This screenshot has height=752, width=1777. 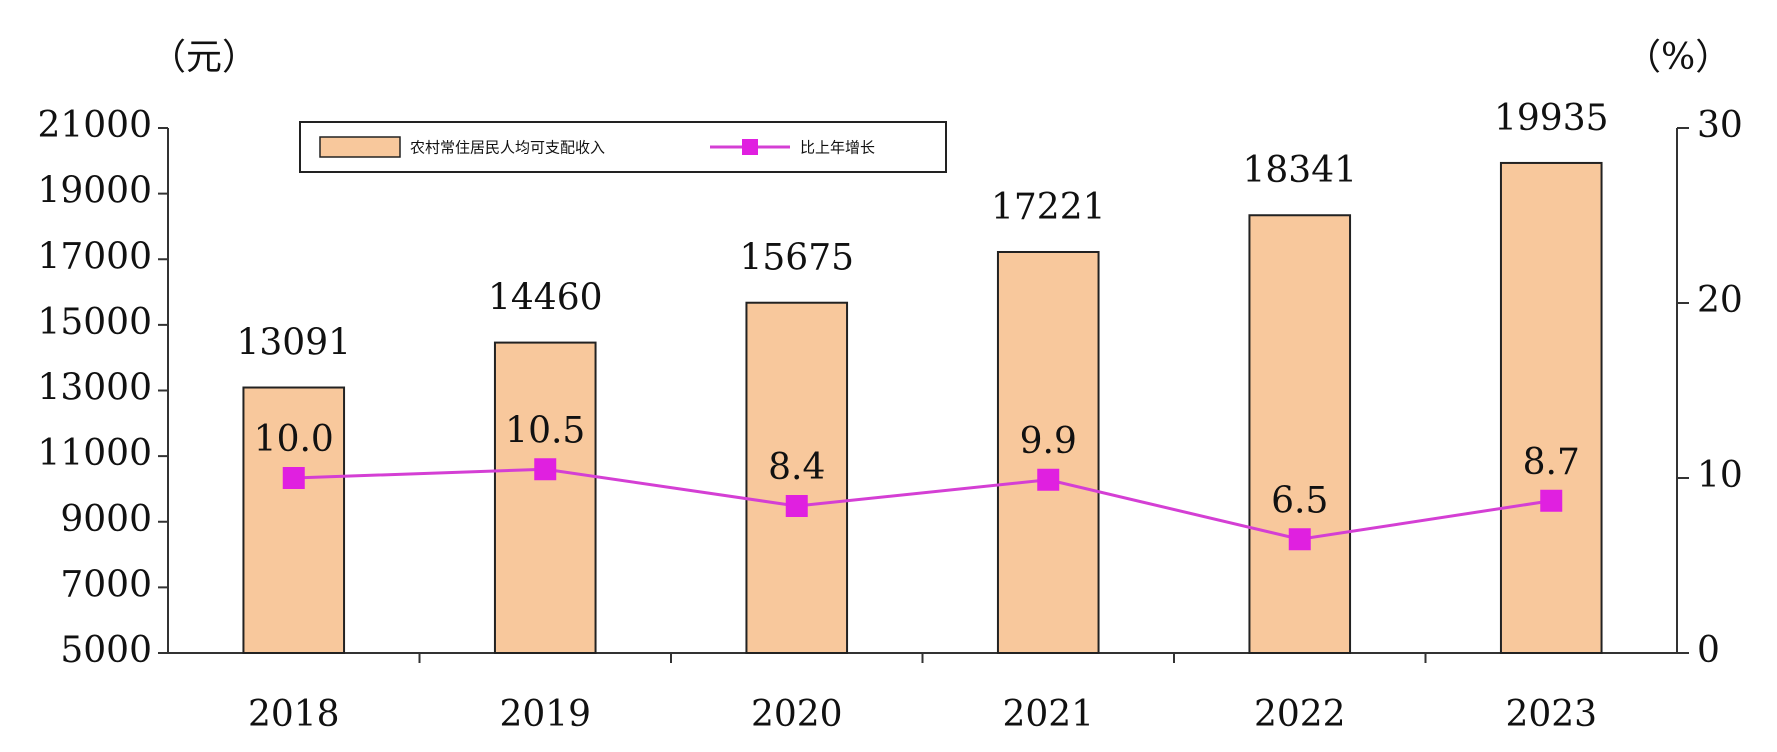 What do you see at coordinates (94, 453) in the screenshot?
I see `y-tick-label: 11000` at bounding box center [94, 453].